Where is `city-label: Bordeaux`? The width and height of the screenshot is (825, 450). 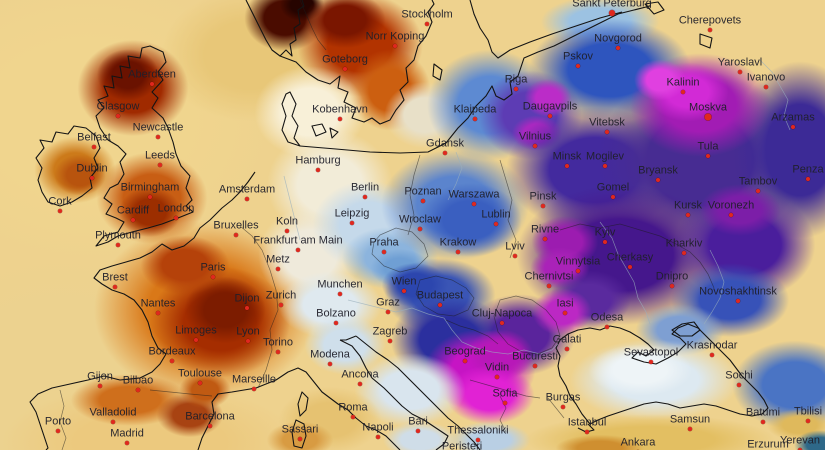
city-label: Bordeaux is located at coordinates (172, 351).